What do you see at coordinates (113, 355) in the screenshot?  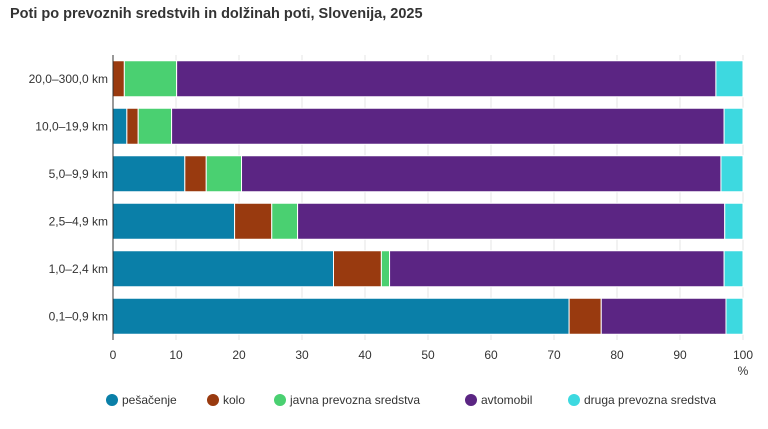 I see `x-tick-label: 0` at bounding box center [113, 355].